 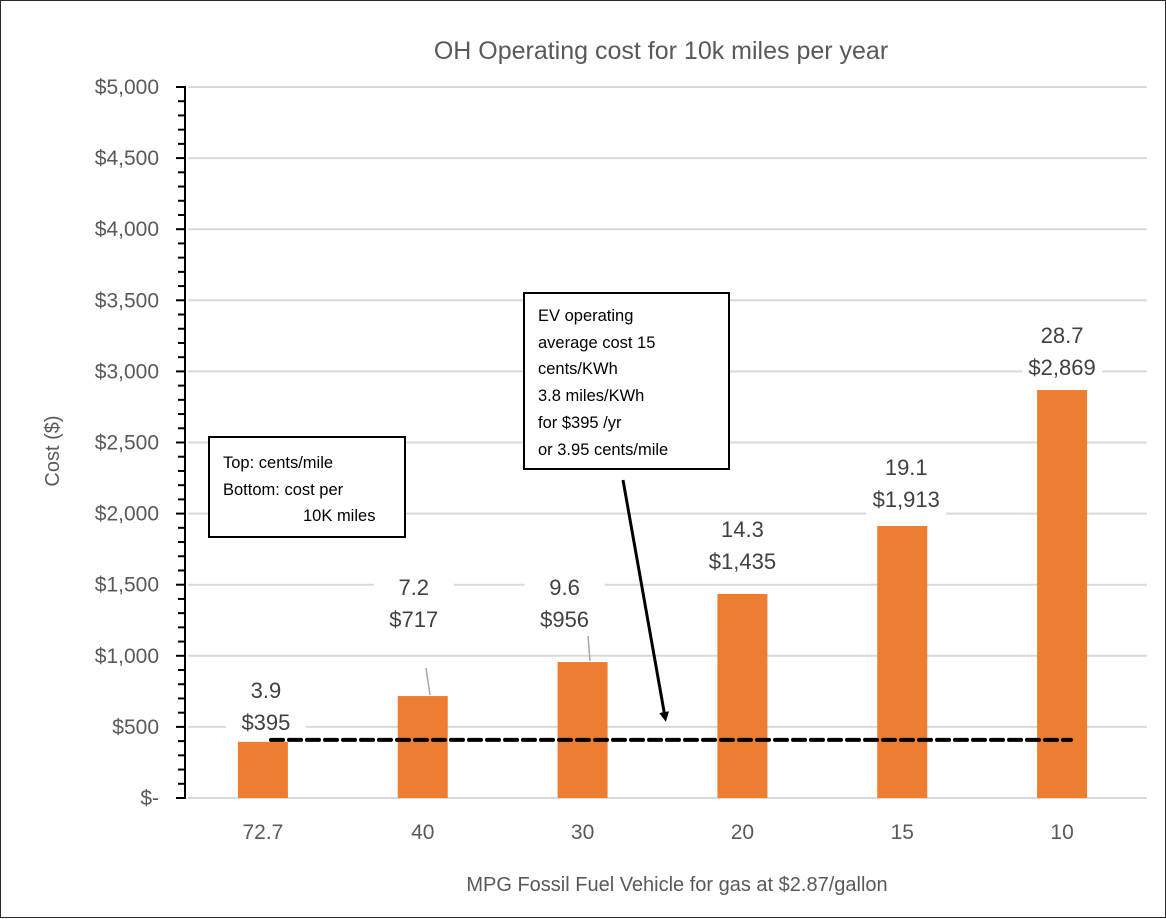 What do you see at coordinates (149, 798) in the screenshot?
I see `y-tick-label: $-` at bounding box center [149, 798].